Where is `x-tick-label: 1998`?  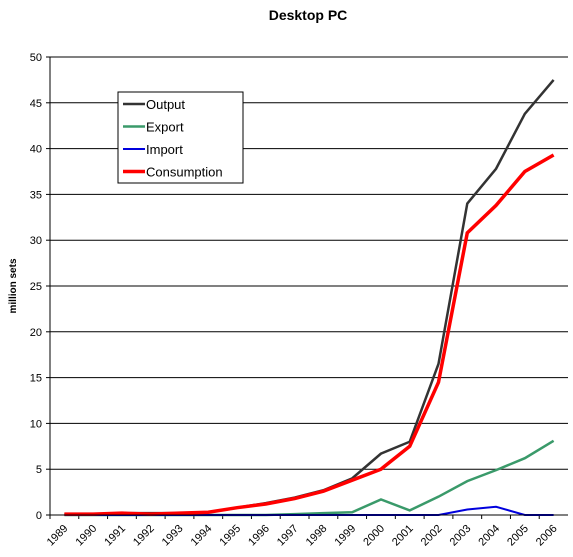
x-tick-label: 1998 is located at coordinates (317, 536).